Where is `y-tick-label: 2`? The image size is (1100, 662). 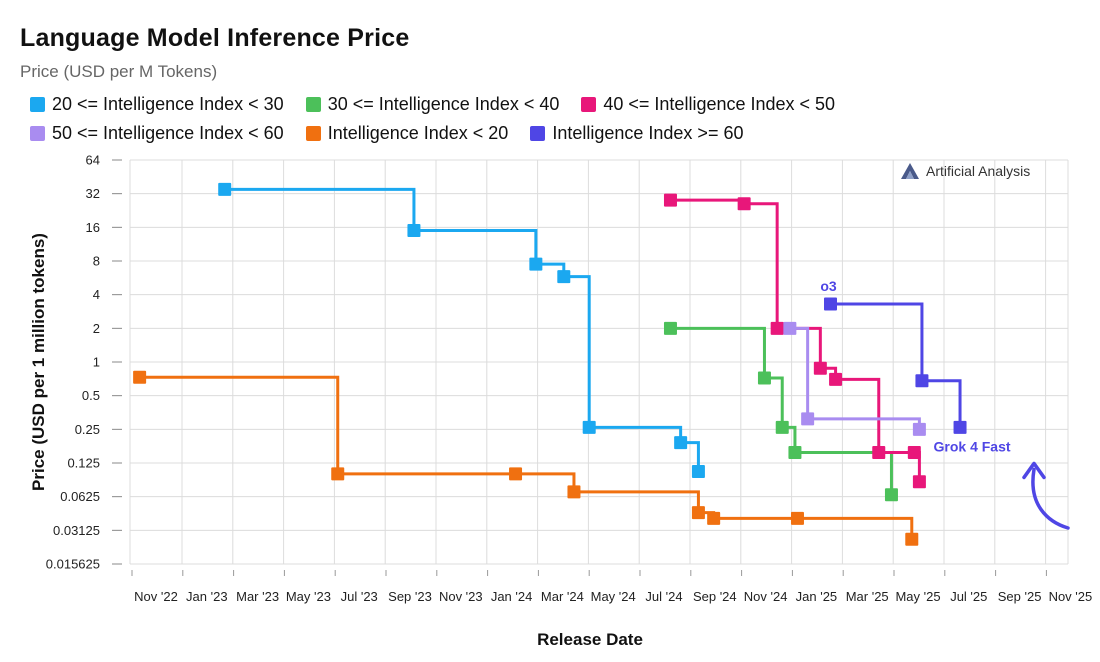 y-tick-label: 2 is located at coordinates (96, 328).